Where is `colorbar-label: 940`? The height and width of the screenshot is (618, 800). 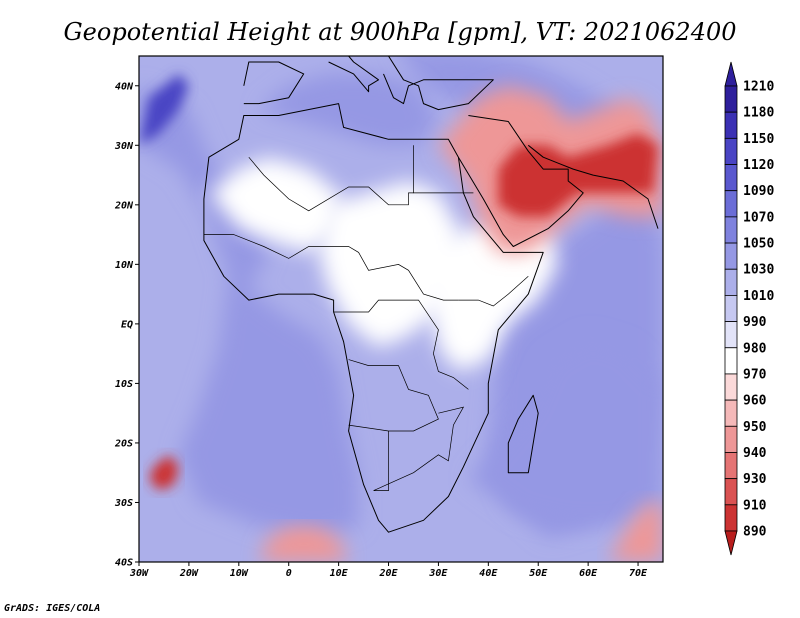 colorbar-label: 940 is located at coordinates (755, 453).